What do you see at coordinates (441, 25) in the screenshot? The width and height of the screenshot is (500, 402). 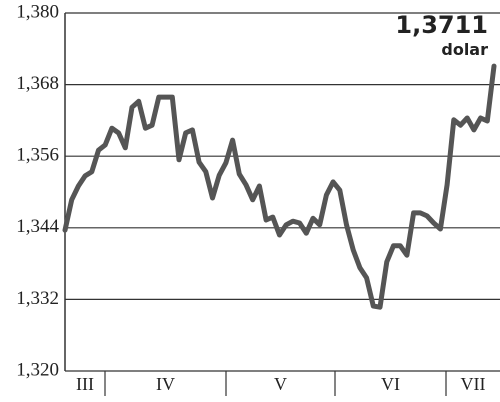 I see `last-value-annotation: 1,3711` at bounding box center [441, 25].